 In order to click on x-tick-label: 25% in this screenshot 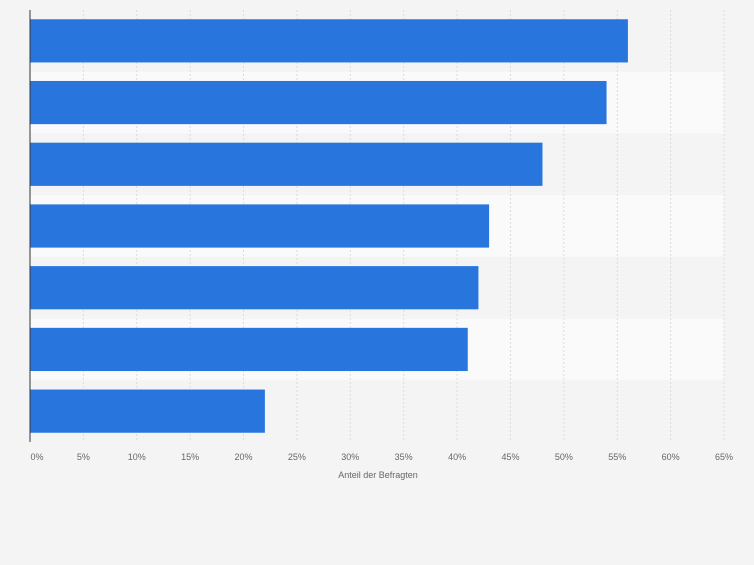, I will do `click(297, 457)`.